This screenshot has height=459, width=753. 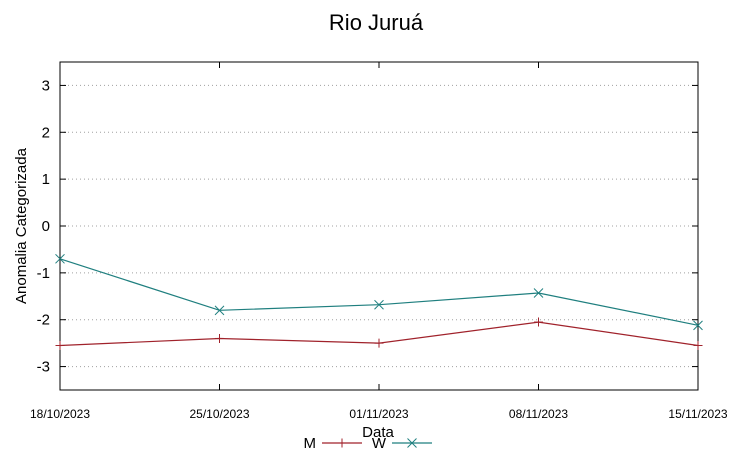 I want to click on x-axis-label: Data, so click(x=378, y=432).